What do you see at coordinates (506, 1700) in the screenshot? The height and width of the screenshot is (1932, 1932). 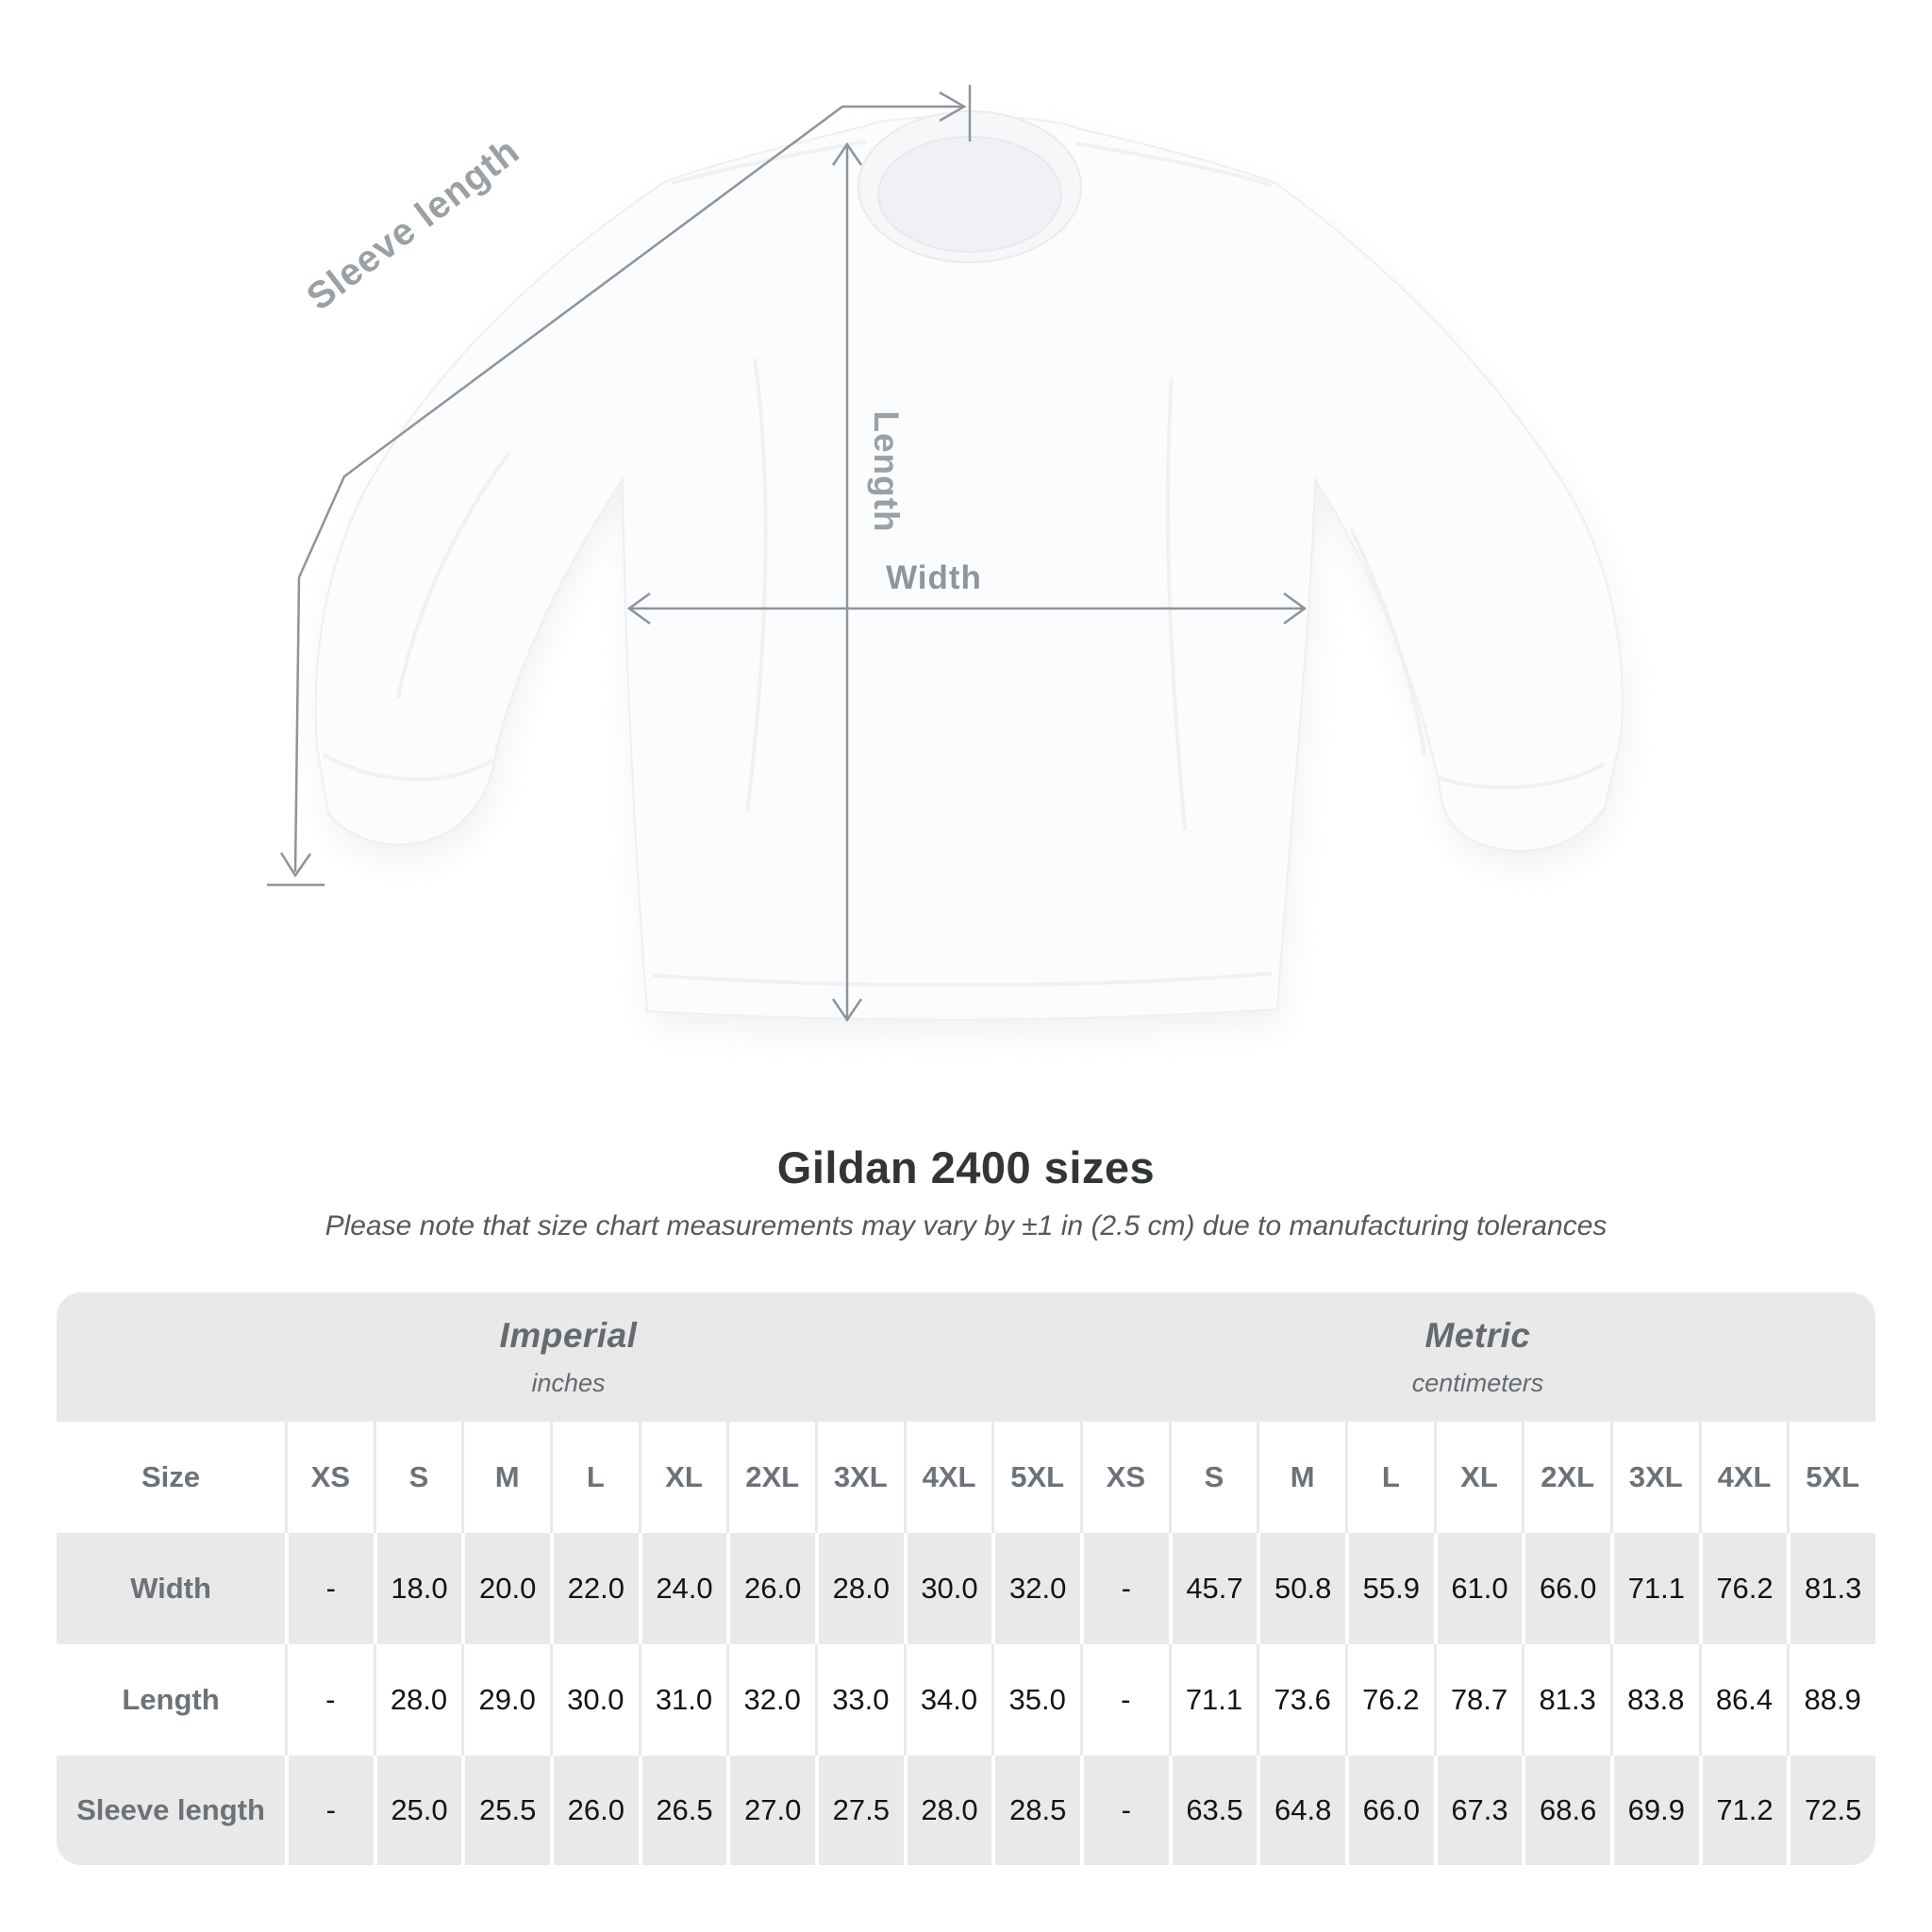 I see `table-cell: 29.0` at bounding box center [506, 1700].